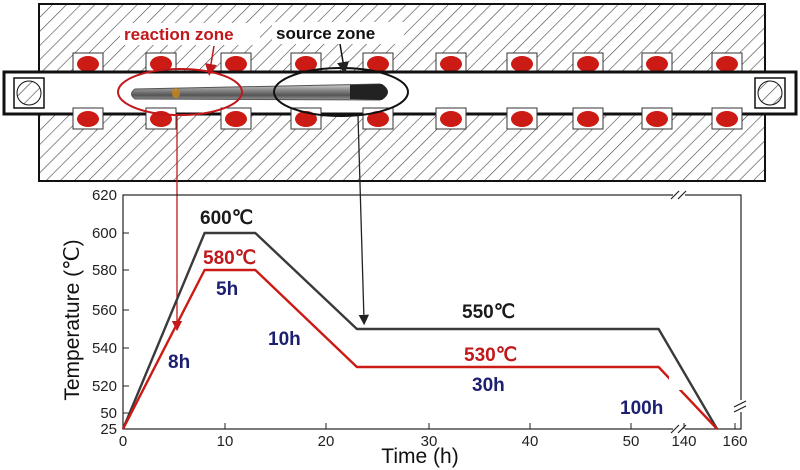 This screenshot has width=800, height=470. I want to click on label-580c: 580℃, so click(229, 258).